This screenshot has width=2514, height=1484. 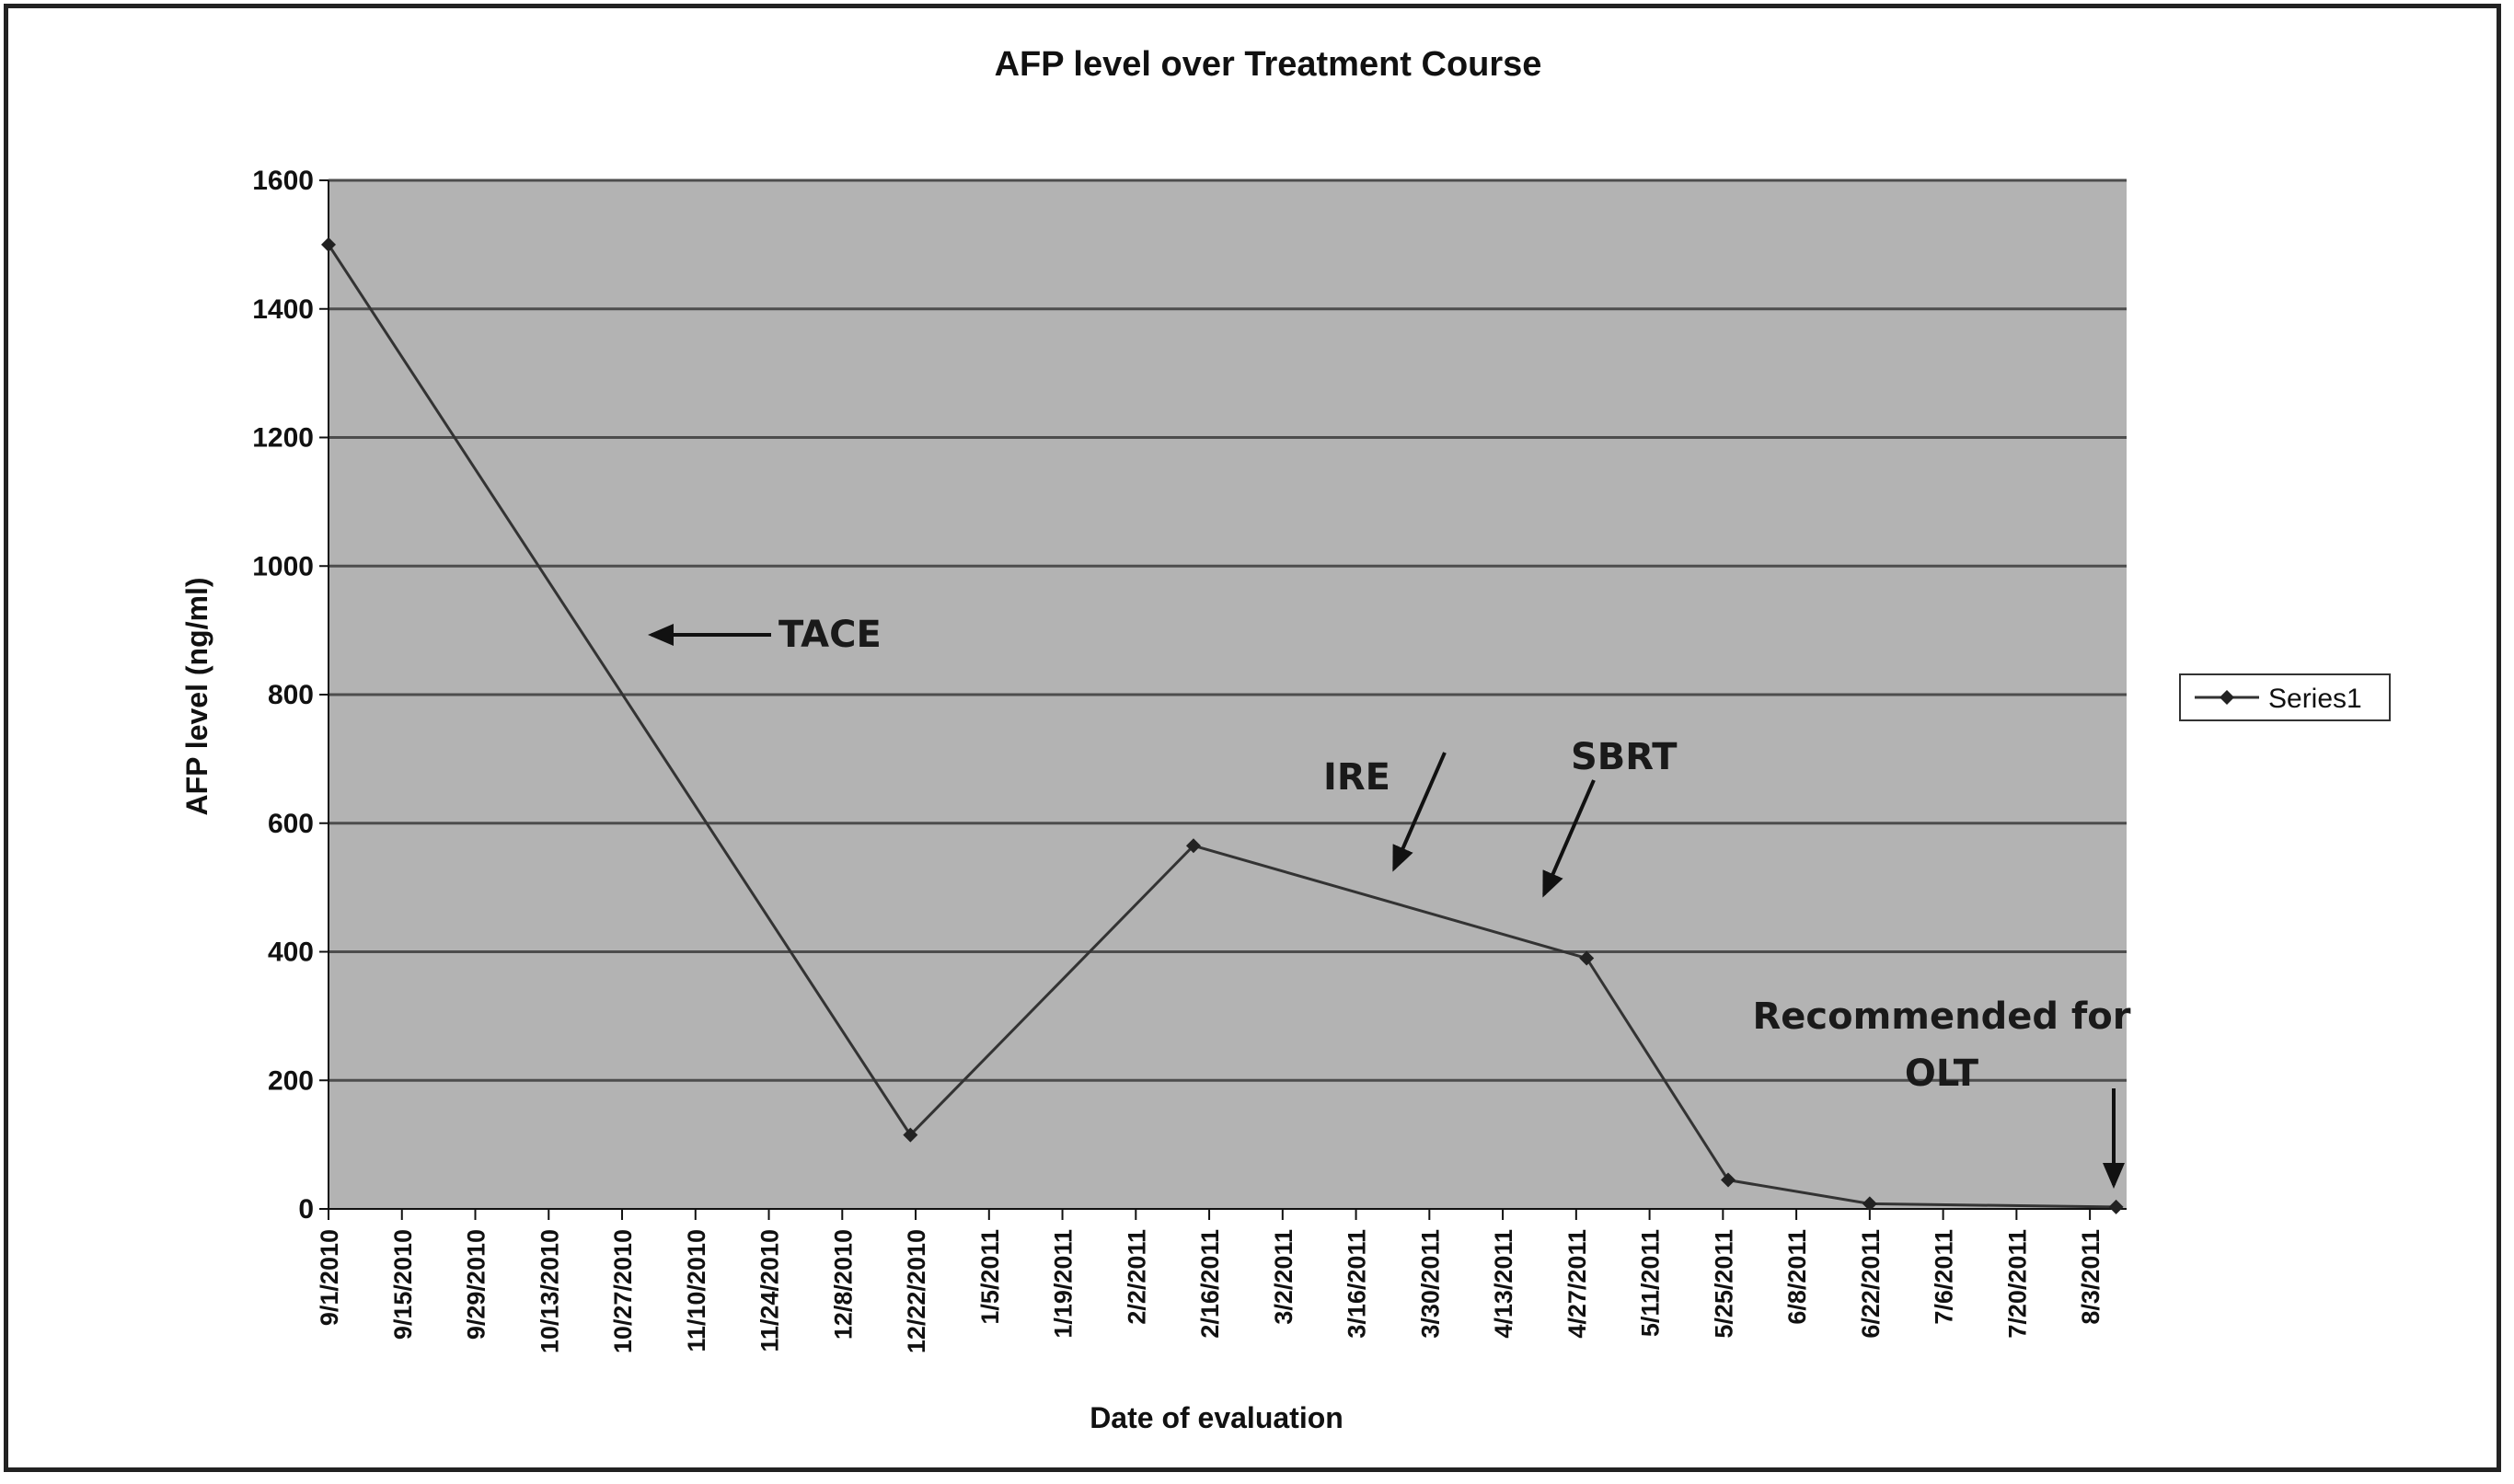 What do you see at coordinates (329, 1277) in the screenshot?
I see `x-tick-label: 9/1/2010` at bounding box center [329, 1277].